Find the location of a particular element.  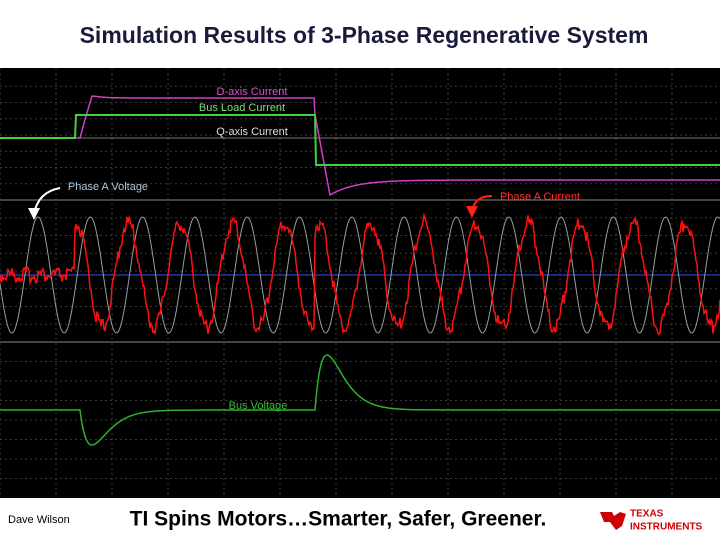

bus-load-trace is located at coordinates (360, 140).